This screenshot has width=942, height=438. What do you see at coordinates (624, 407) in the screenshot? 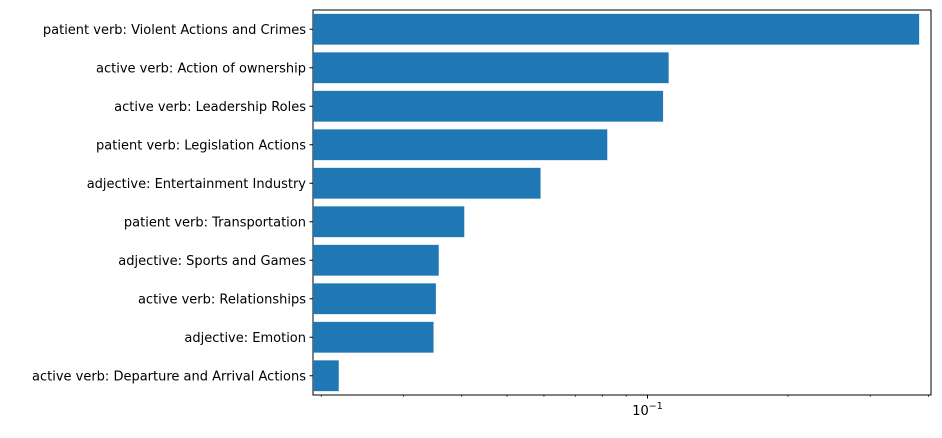
I see `x-ticks: 10−1` at bounding box center [624, 407].